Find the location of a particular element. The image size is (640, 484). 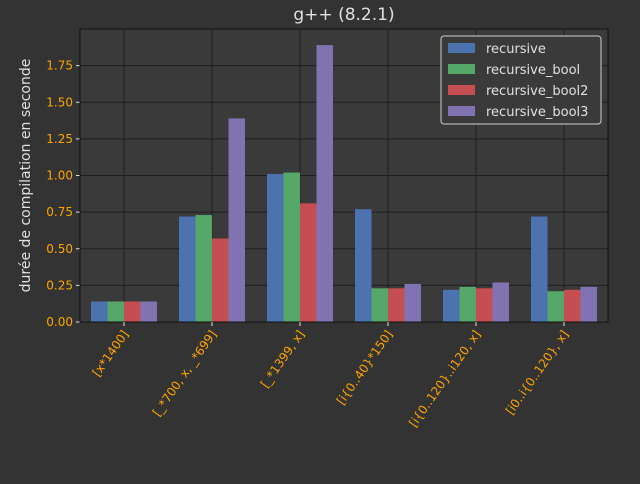

y-tick-label: 1.75 is located at coordinates (59, 66).